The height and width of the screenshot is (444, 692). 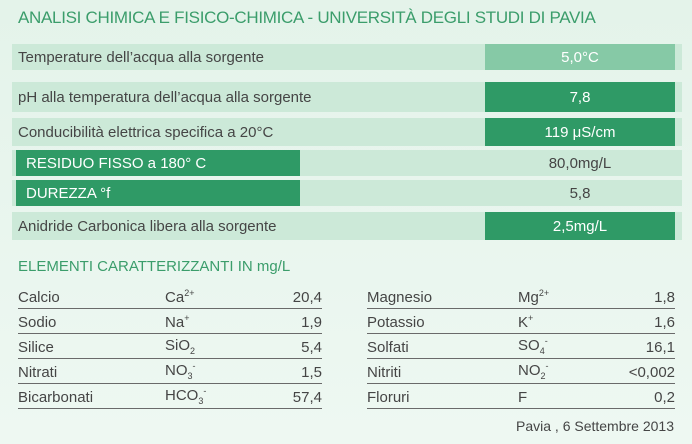 I want to click on row-label: Temperature dell’acqua alla sorgente, so click(x=141, y=57).